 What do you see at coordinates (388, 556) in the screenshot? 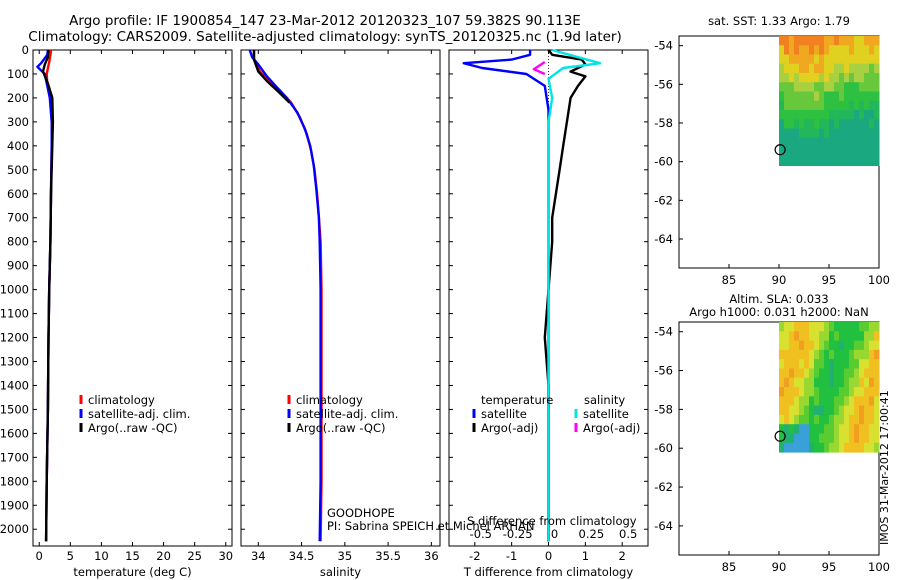
I see `salinity-xtick-label: 35.5` at bounding box center [388, 556].